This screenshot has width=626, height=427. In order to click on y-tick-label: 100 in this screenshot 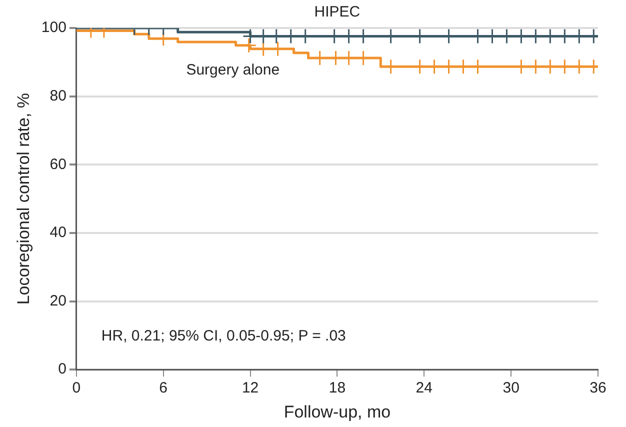, I will do `click(53, 27)`.